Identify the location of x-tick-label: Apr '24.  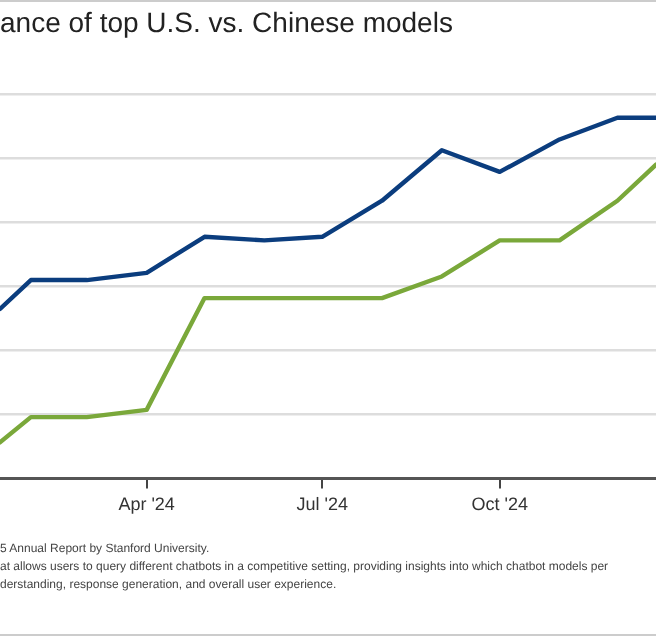
(146, 504).